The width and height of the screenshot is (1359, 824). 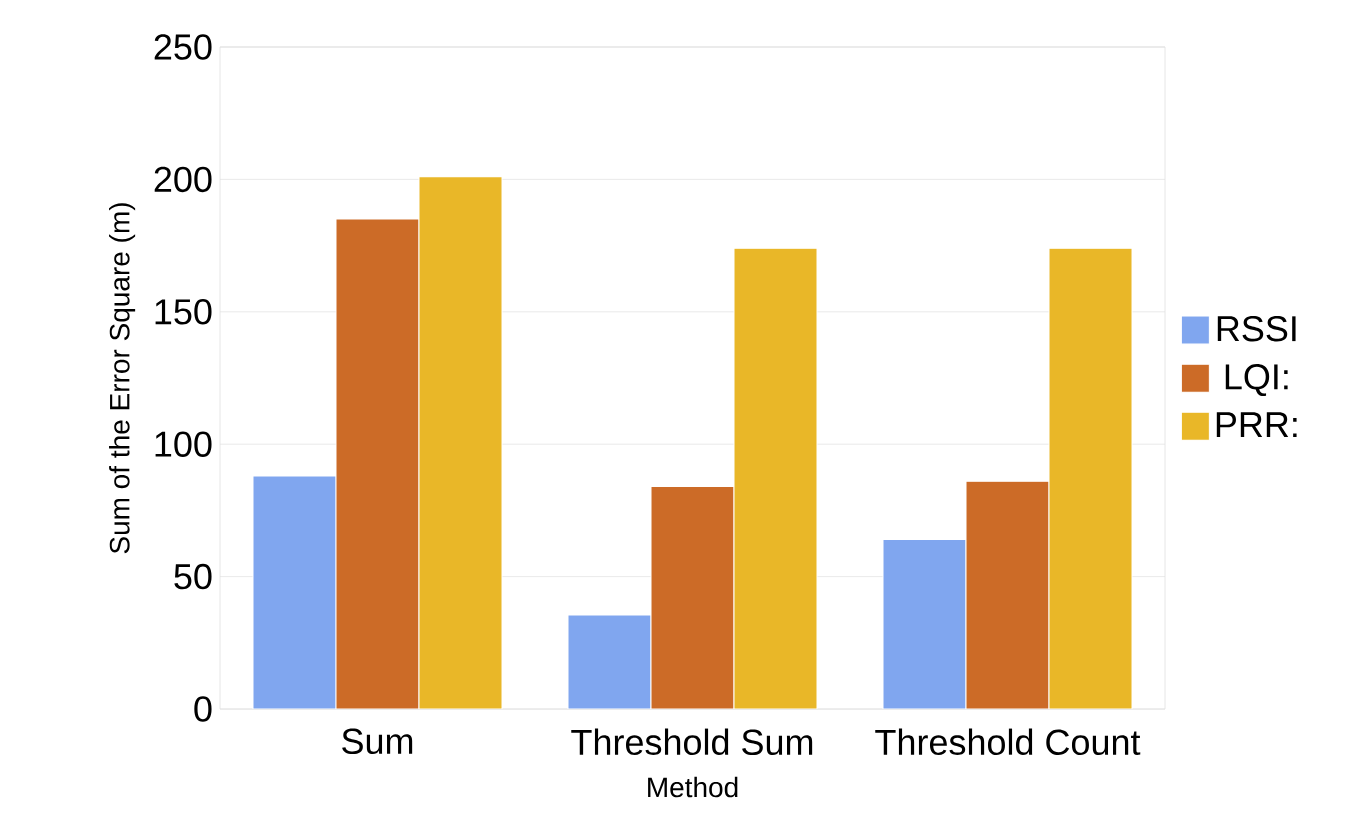 What do you see at coordinates (183, 444) in the screenshot?
I see `y-tick-label: 100` at bounding box center [183, 444].